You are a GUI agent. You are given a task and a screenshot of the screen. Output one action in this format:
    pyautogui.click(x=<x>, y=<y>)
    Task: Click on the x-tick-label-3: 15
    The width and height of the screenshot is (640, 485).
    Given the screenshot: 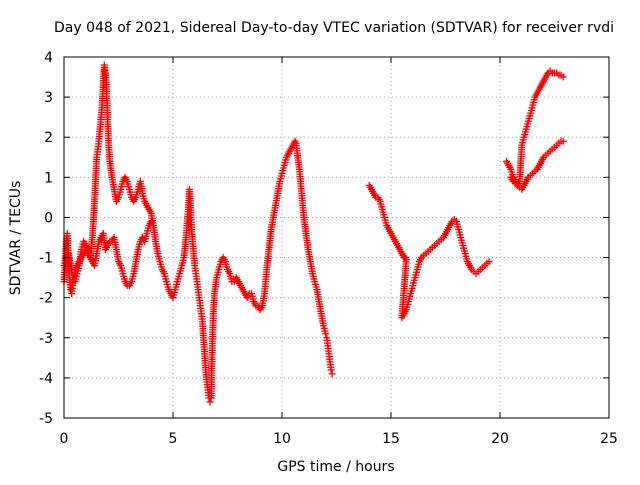 What is the action you would take?
    pyautogui.click(x=391, y=439)
    